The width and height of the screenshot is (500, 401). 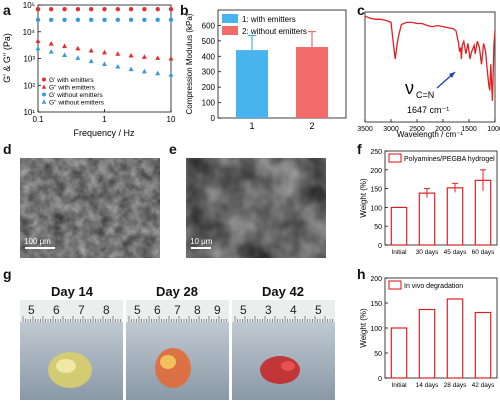 I want to click on chart-h-xtick-label: 14 days, so click(x=428, y=385).